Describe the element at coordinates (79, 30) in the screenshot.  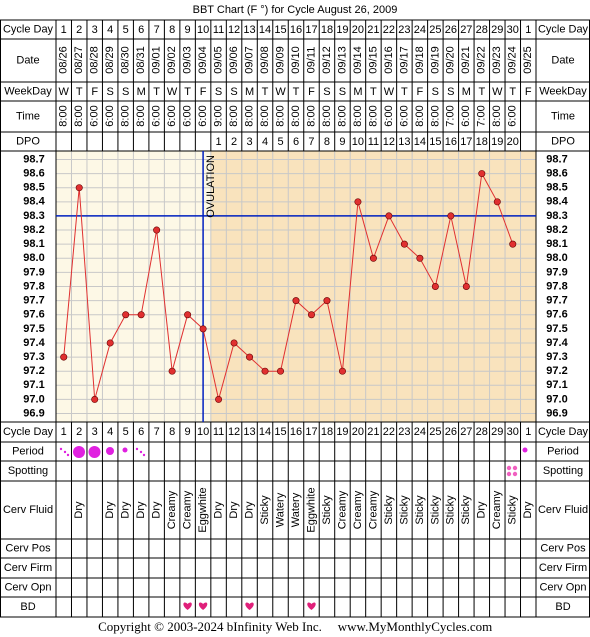
I see `cycle-day: 2` at that location.